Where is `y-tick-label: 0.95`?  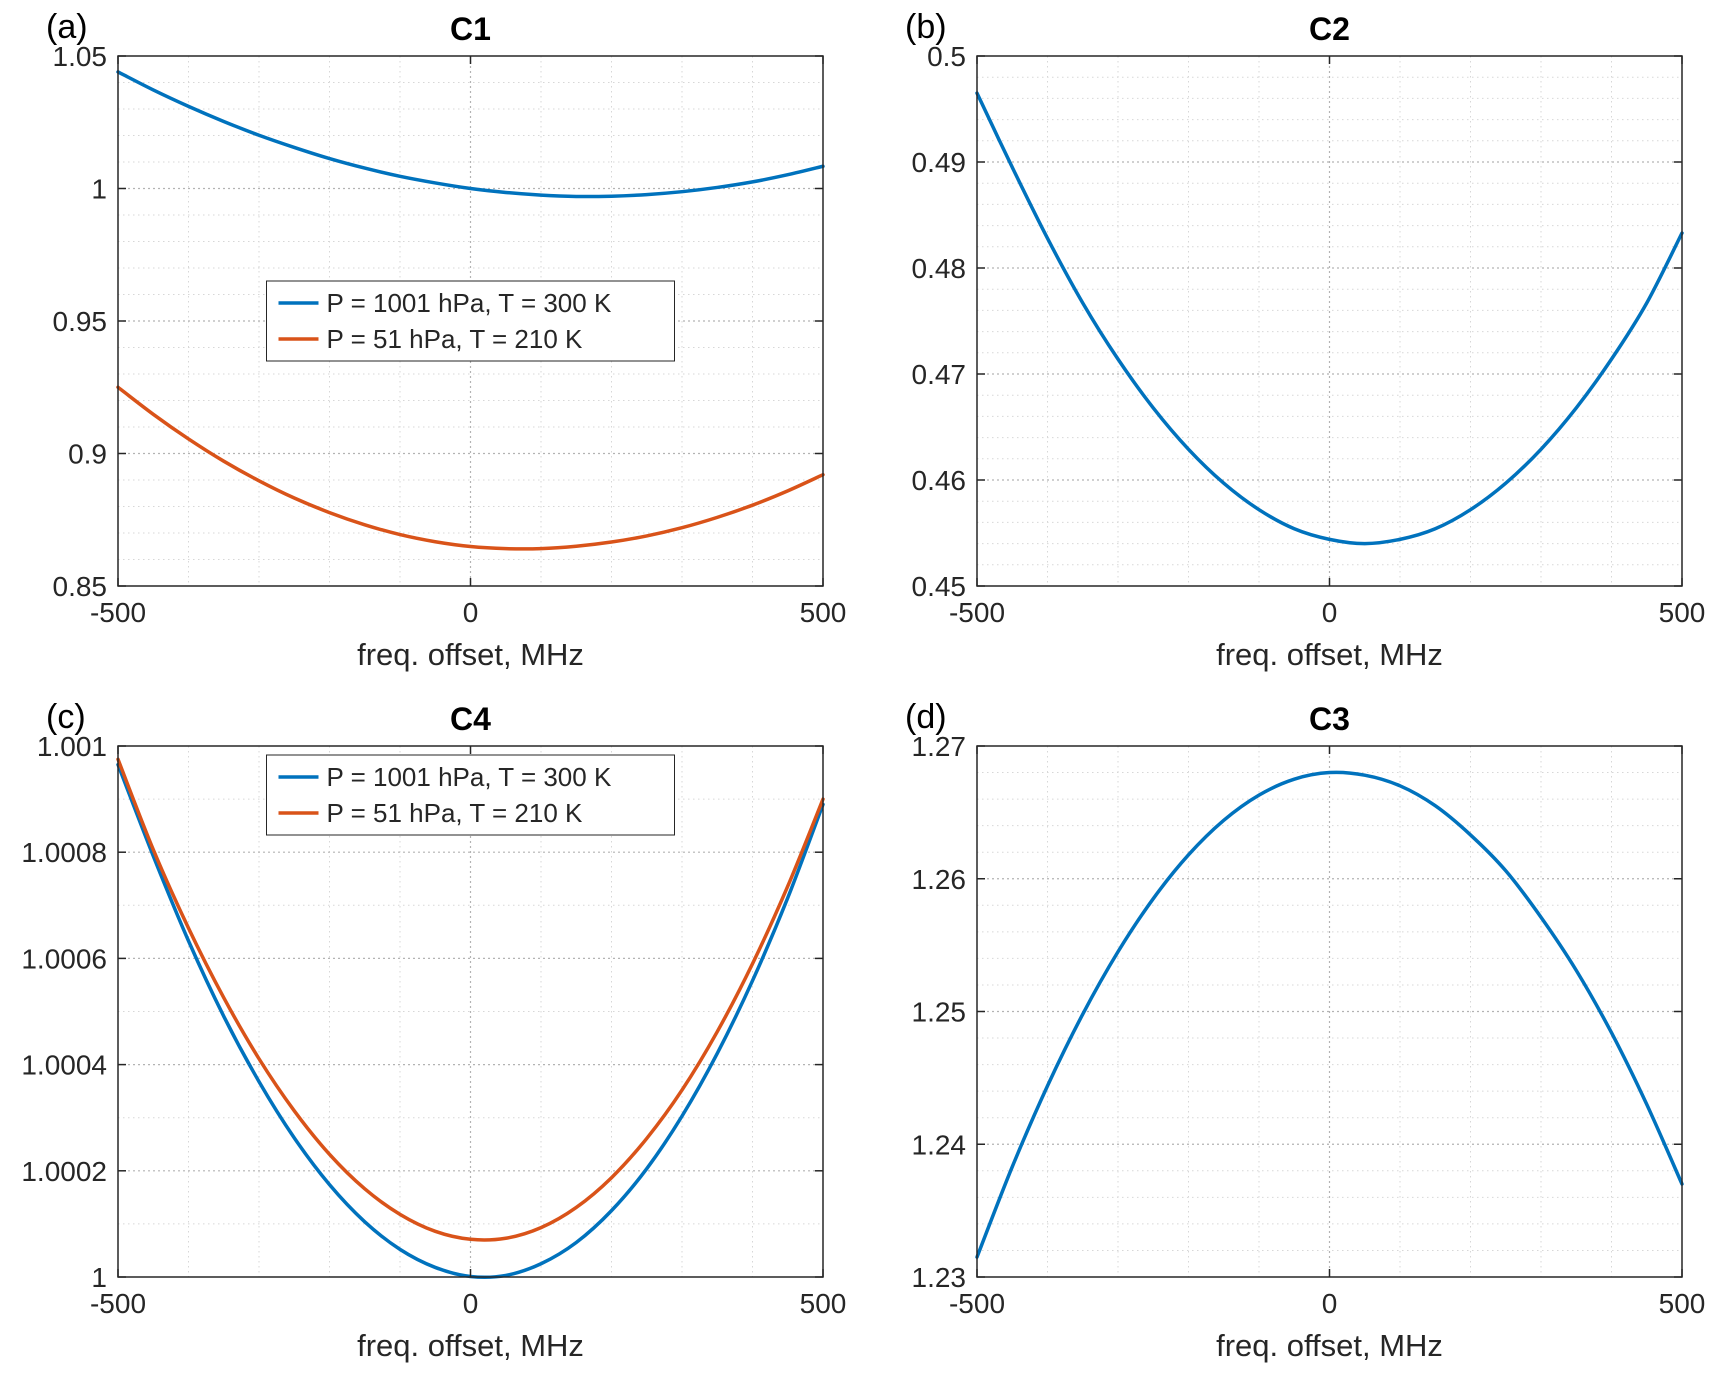 y-tick-label: 0.95 is located at coordinates (80, 321).